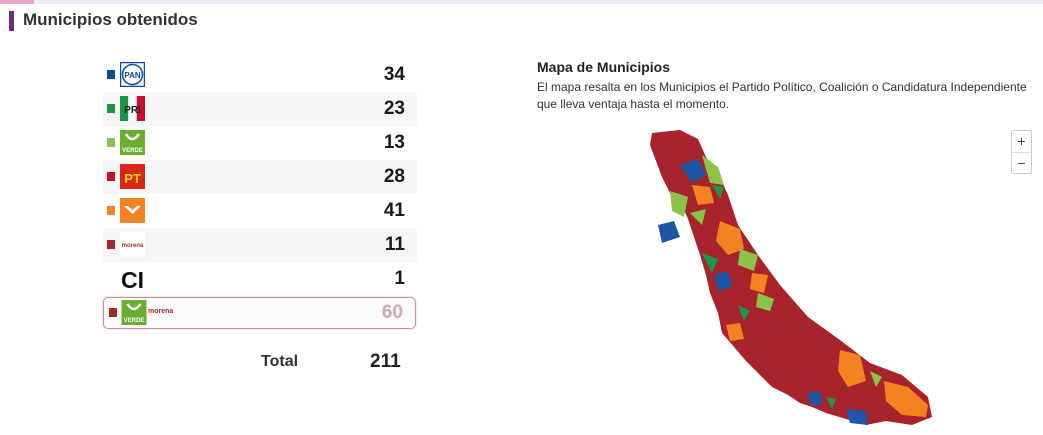 This screenshot has width=1043, height=435. What do you see at coordinates (17, 2) in the screenshot?
I see `active-tab-indicator` at bounding box center [17, 2].